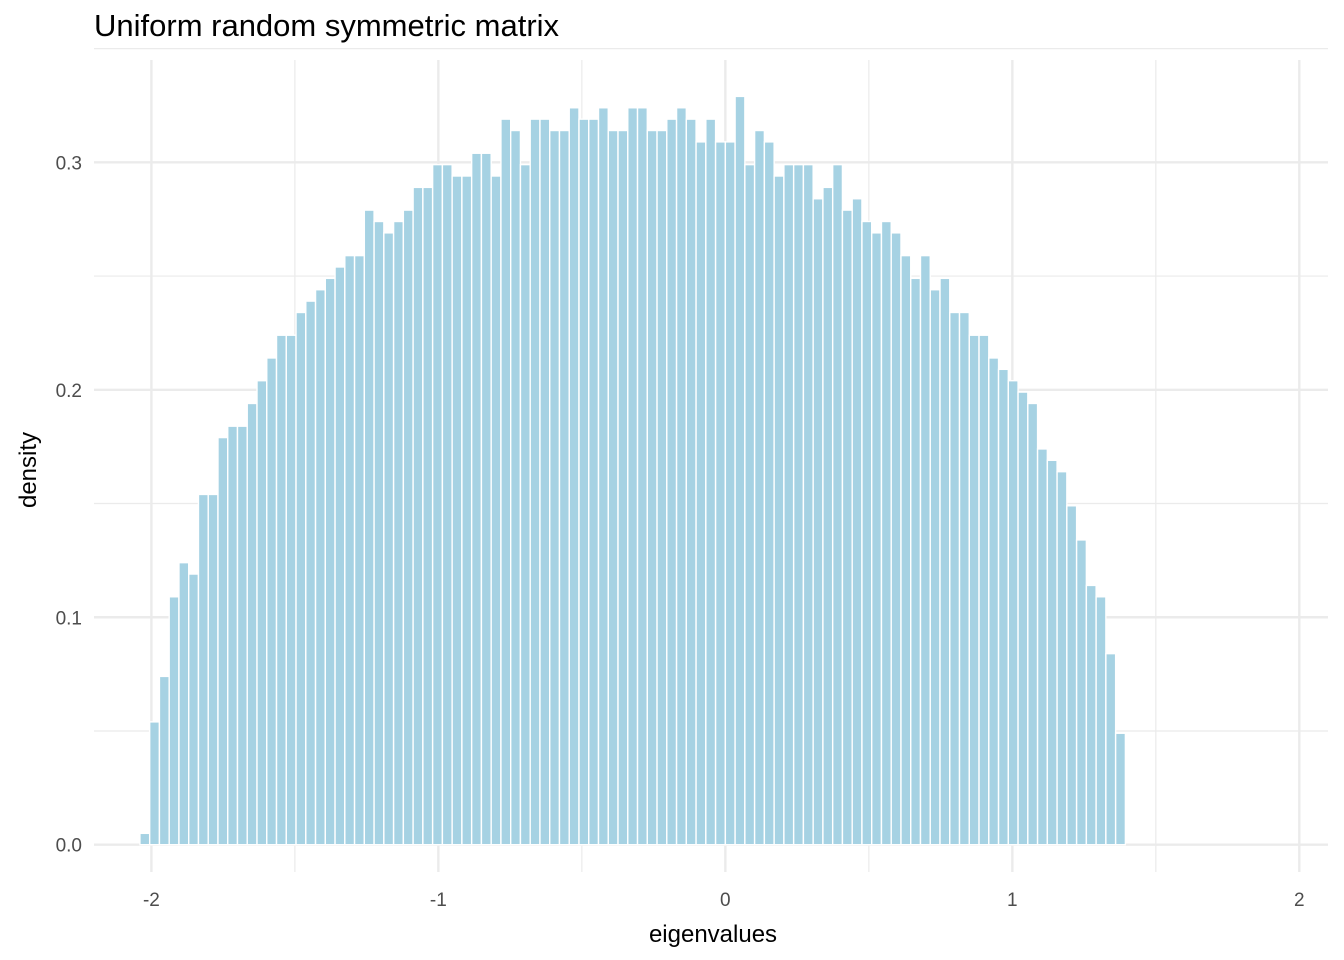 The height and width of the screenshot is (960, 1344). I want to click on y-tick-label: 0.1, so click(69, 618).